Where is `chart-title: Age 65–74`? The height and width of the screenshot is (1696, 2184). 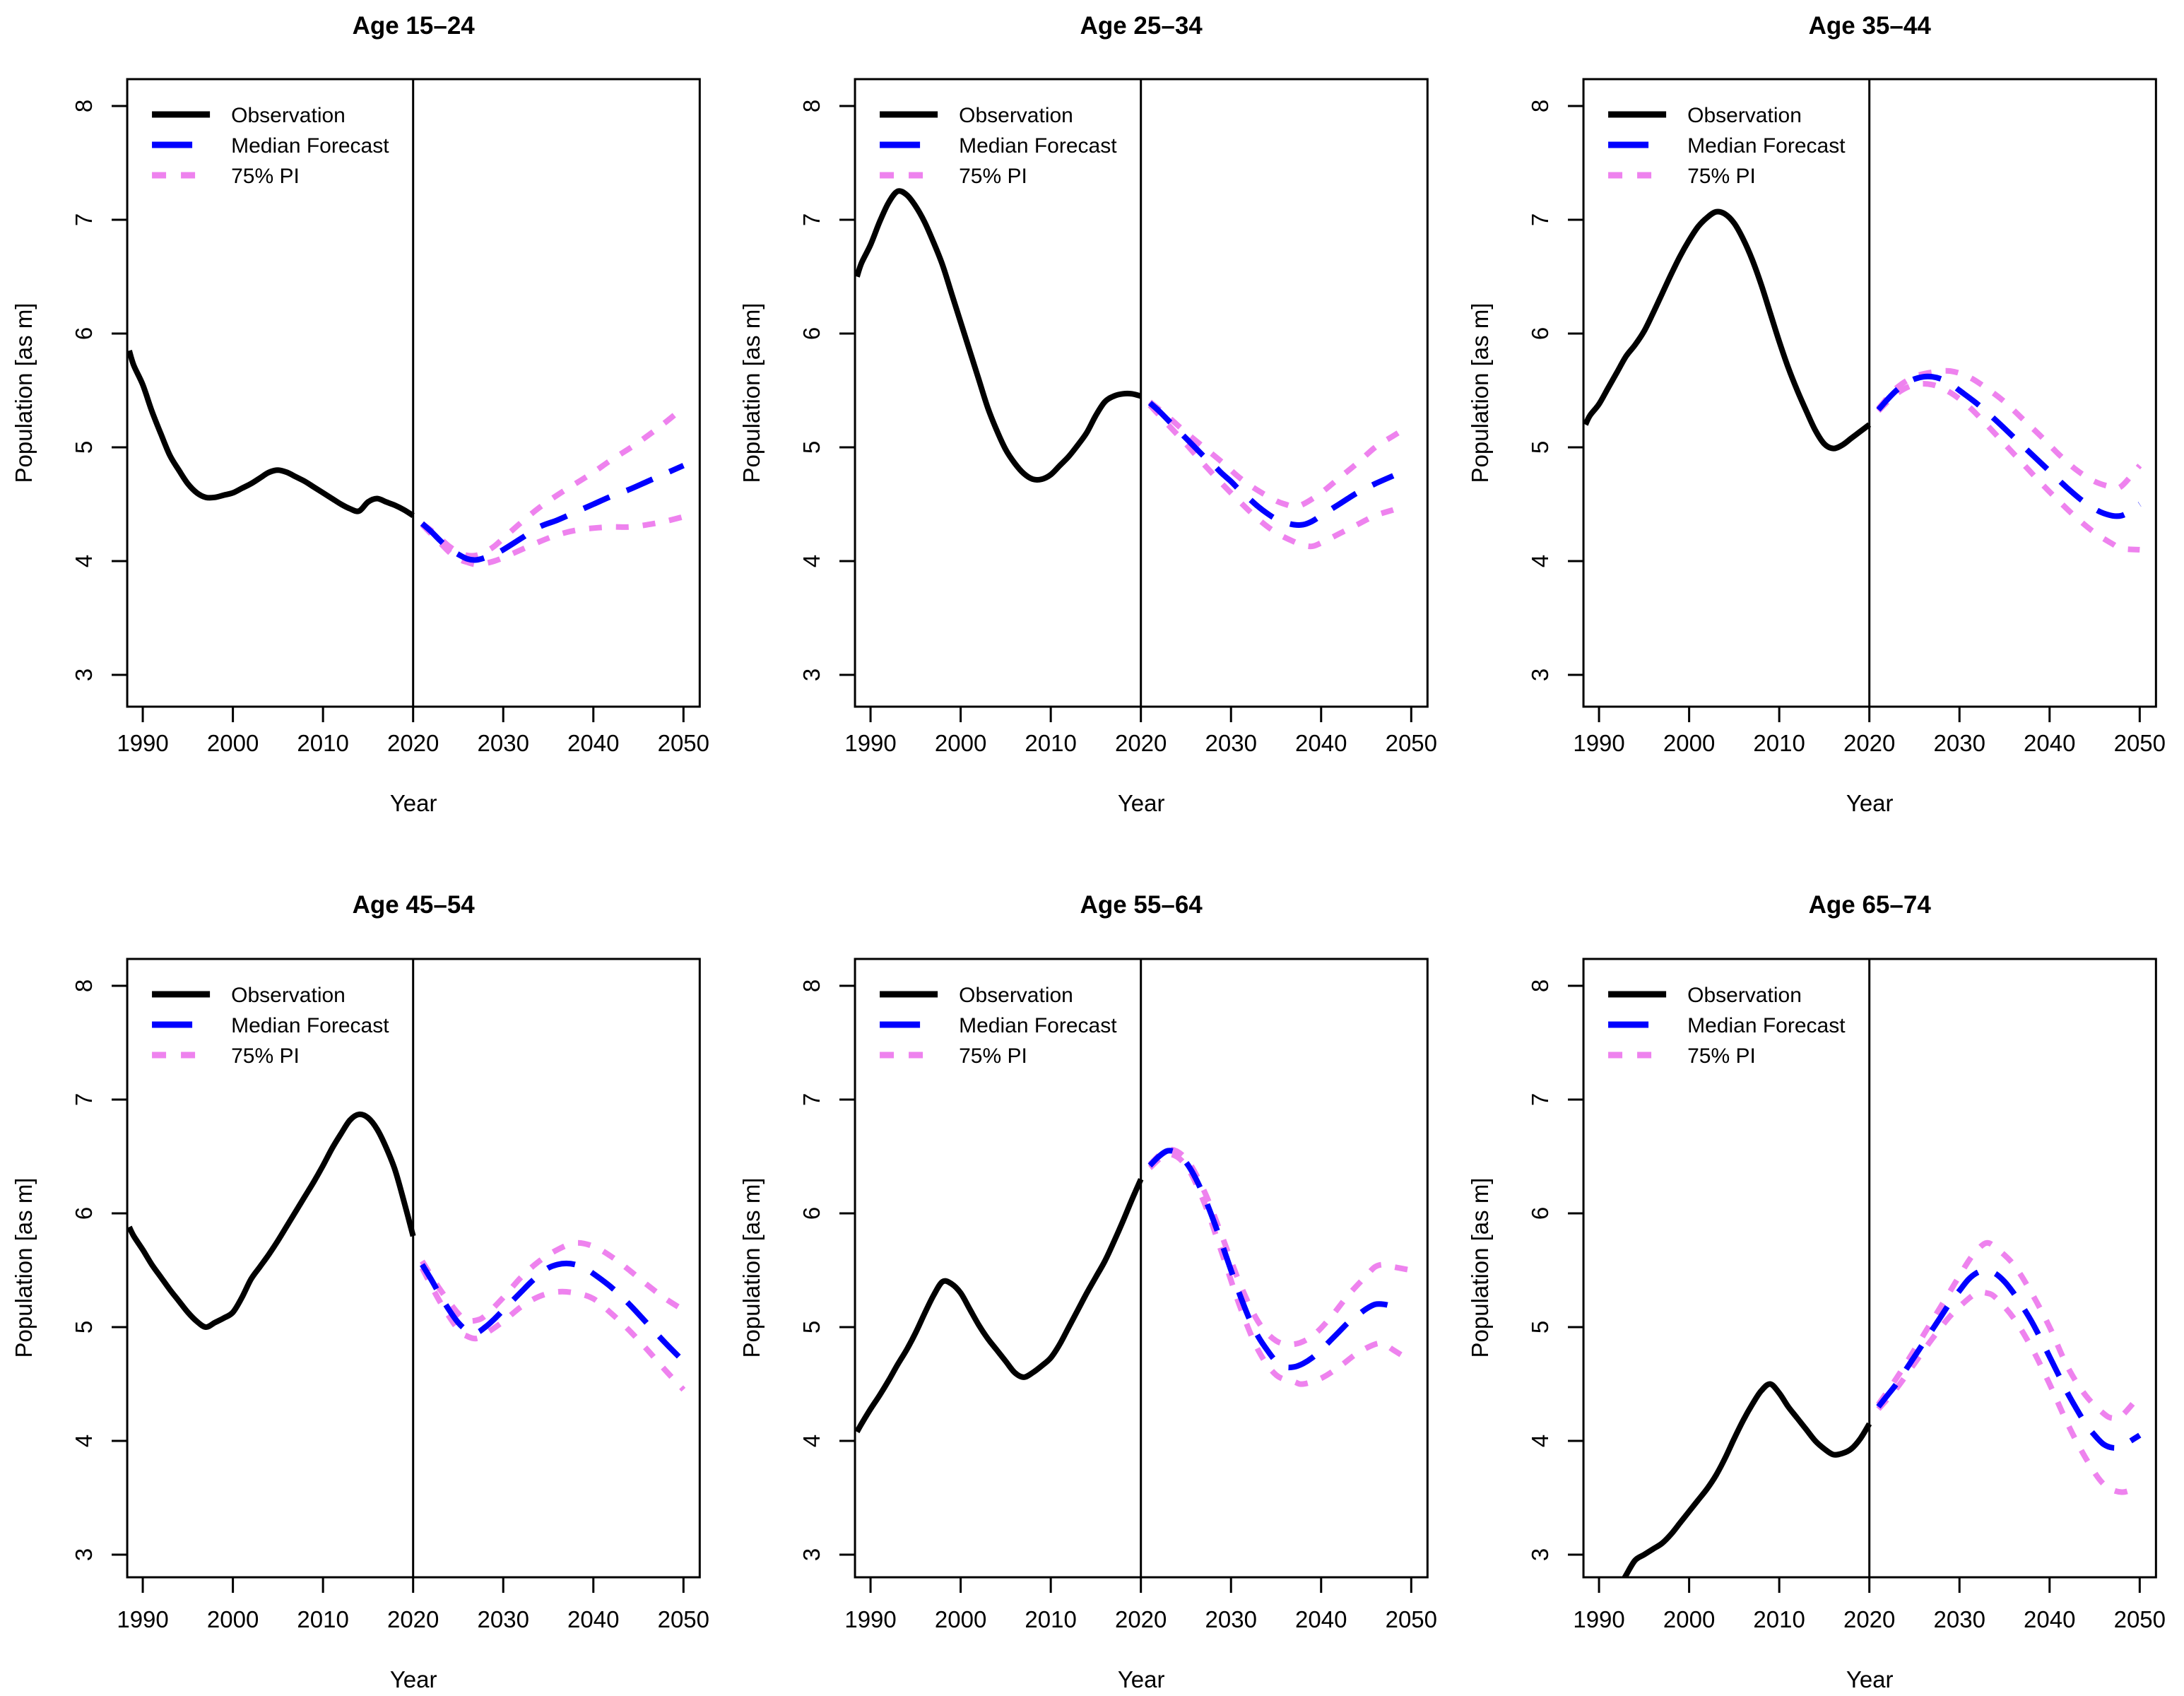
chart-title: Age 65–74 is located at coordinates (1870, 905).